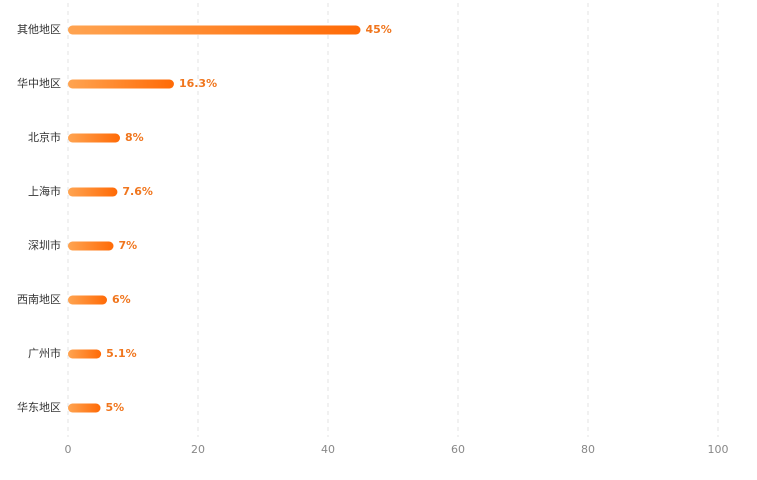 Image resolution: width=757 pixels, height=480 pixels. What do you see at coordinates (121, 299) in the screenshot?
I see `value-label: 6%` at bounding box center [121, 299].